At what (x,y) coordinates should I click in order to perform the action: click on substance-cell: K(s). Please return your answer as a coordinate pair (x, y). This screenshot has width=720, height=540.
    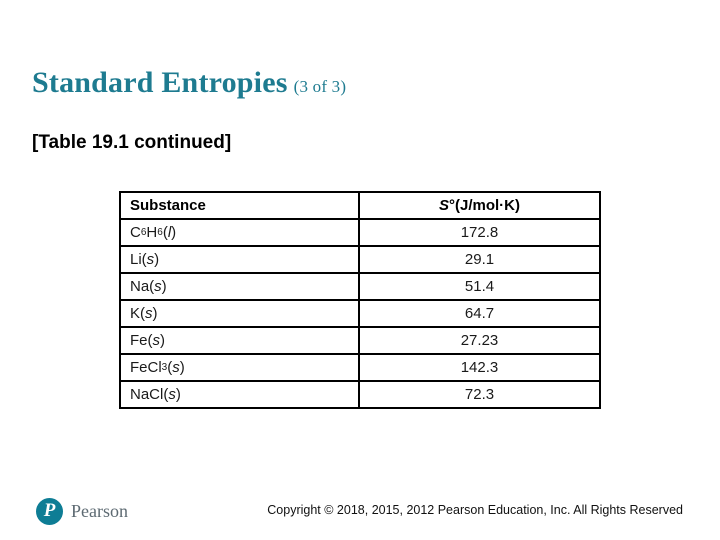
    Looking at the image, I should click on (240, 313).